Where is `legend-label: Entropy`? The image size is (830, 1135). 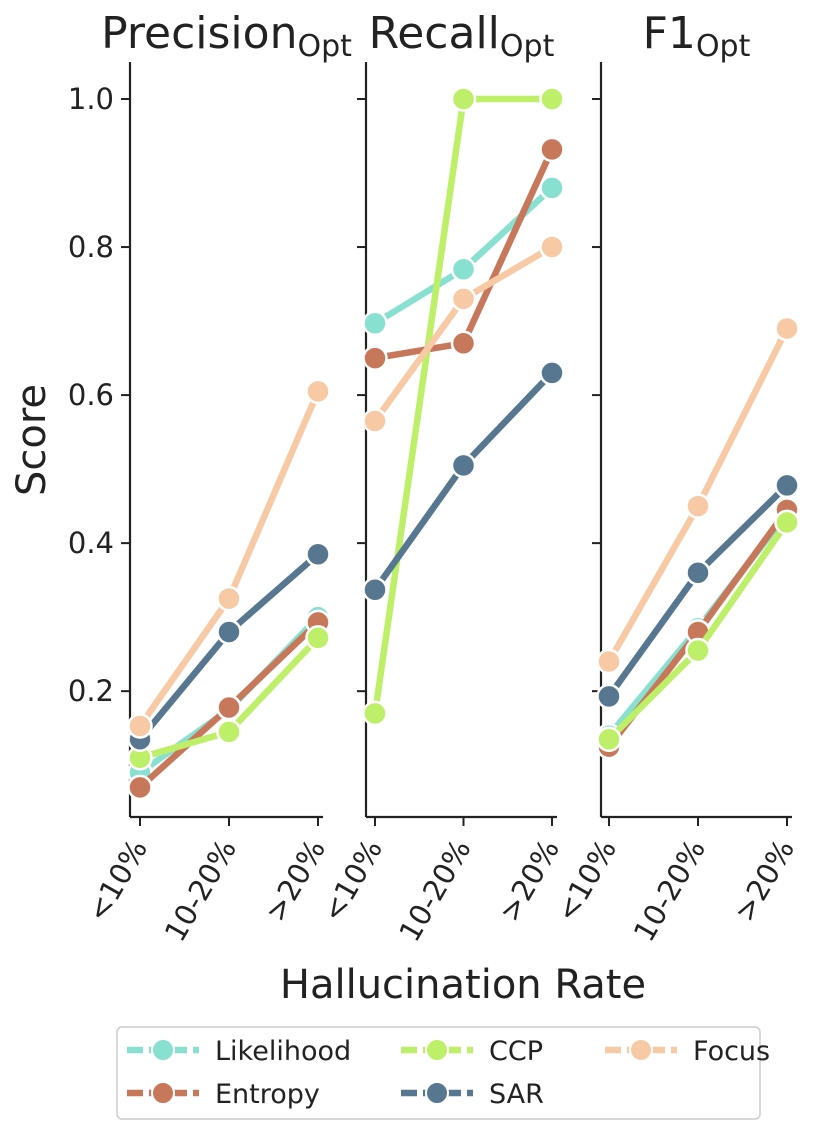 legend-label: Entropy is located at coordinates (267, 1094).